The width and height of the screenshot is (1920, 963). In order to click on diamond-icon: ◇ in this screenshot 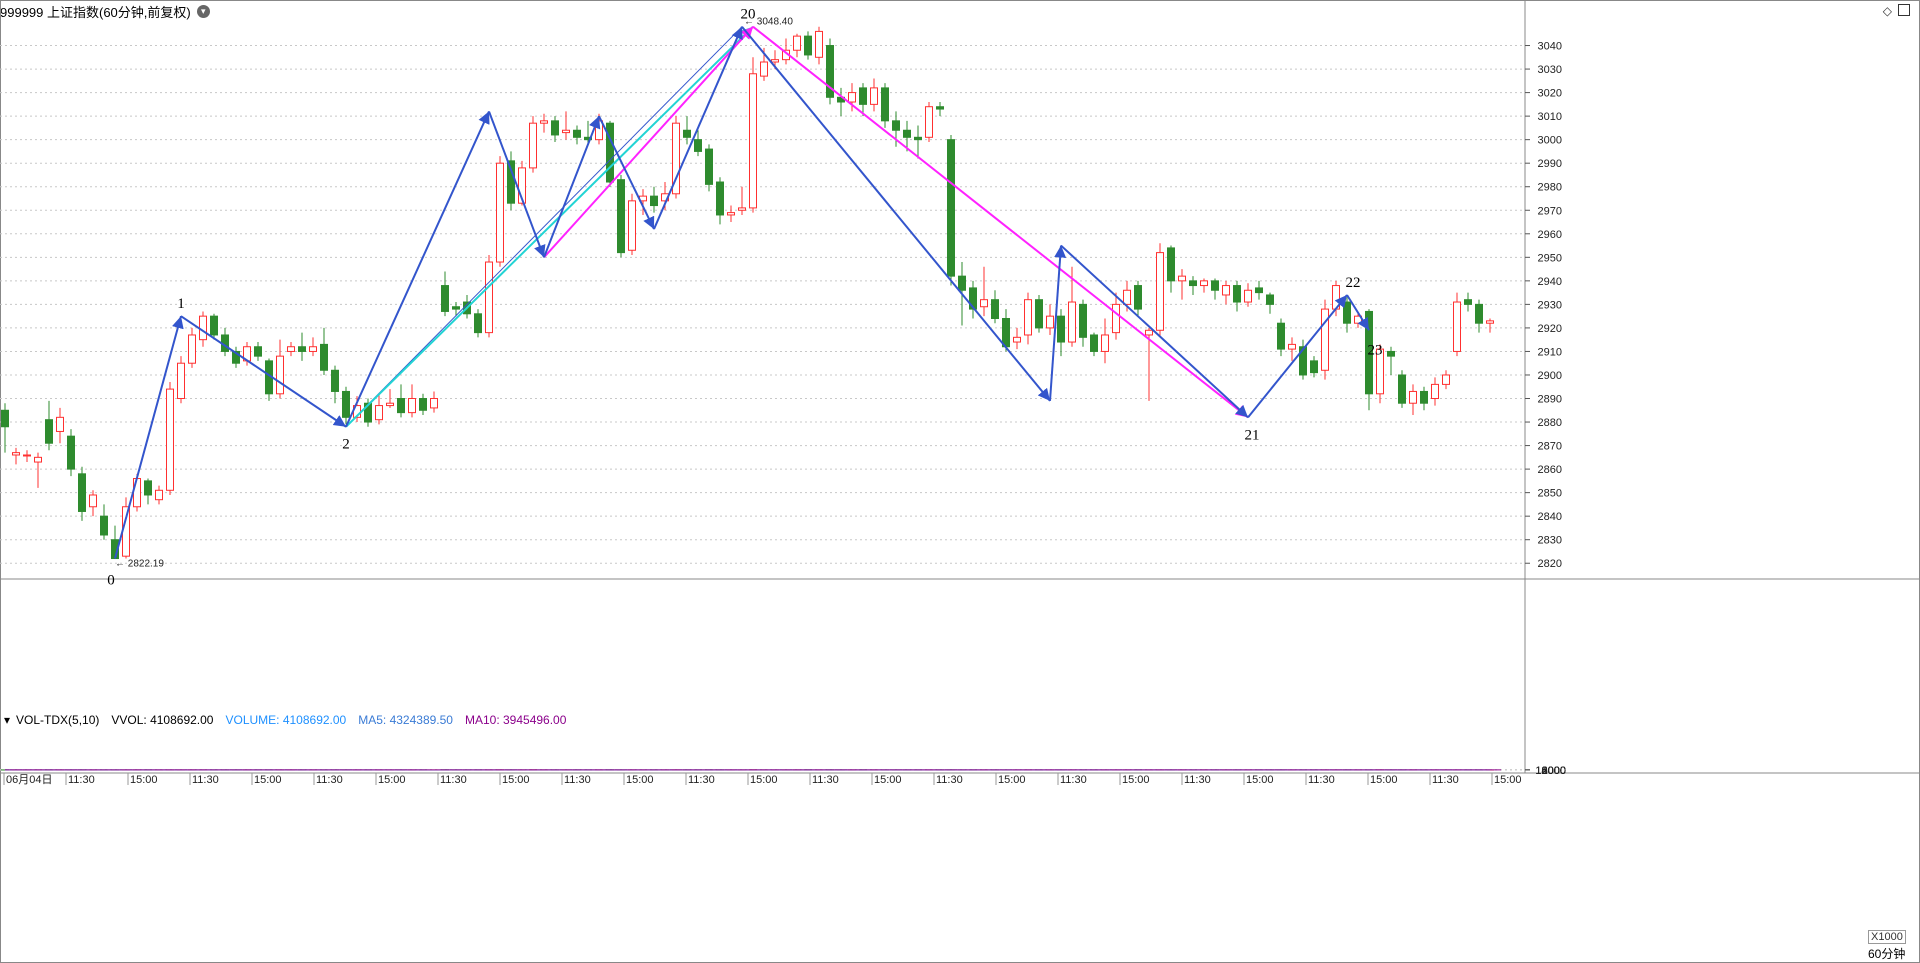, I will do `click(1887, 11)`.